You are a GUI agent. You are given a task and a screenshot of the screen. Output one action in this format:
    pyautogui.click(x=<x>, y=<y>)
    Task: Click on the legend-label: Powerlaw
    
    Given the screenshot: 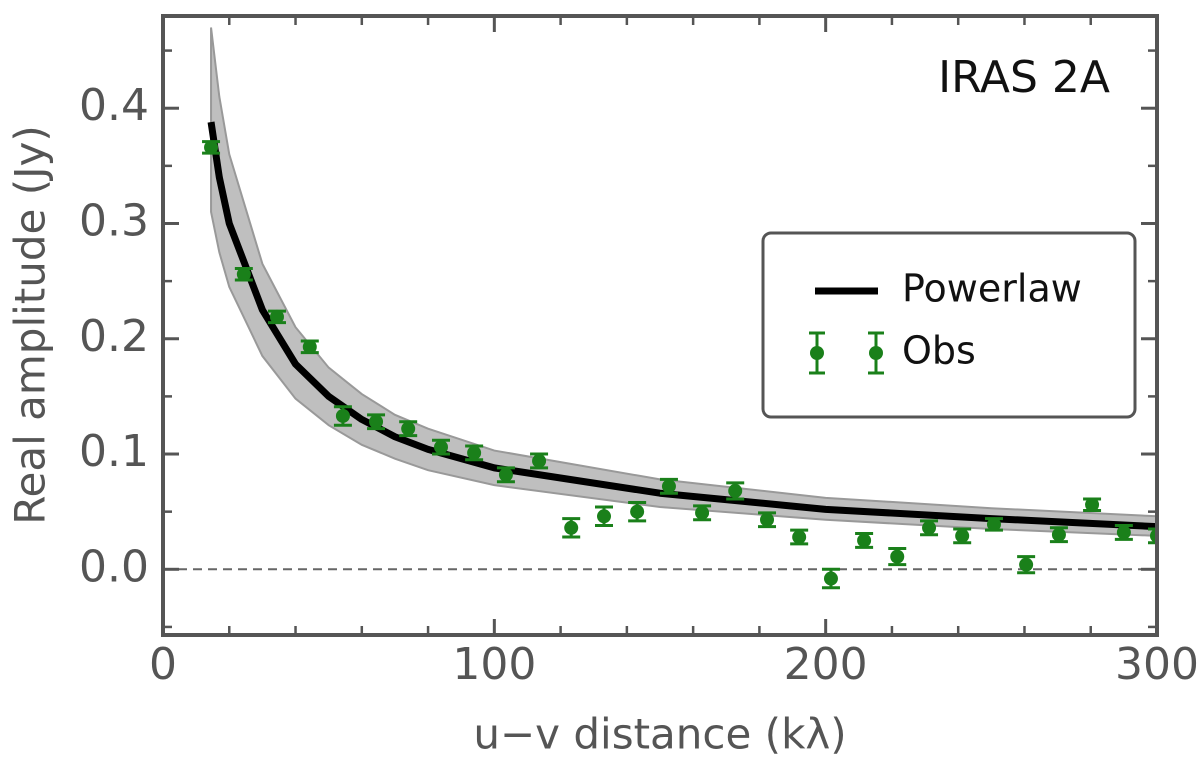 What is the action you would take?
    pyautogui.click(x=992, y=289)
    